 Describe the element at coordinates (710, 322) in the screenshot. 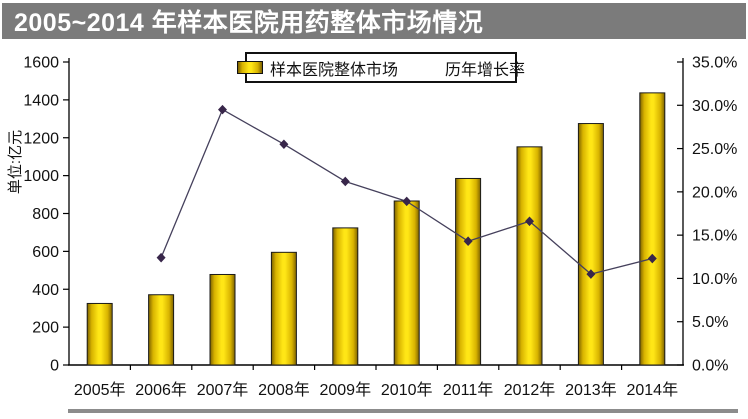

I see `y-right-tick-label: 5.0%` at that location.